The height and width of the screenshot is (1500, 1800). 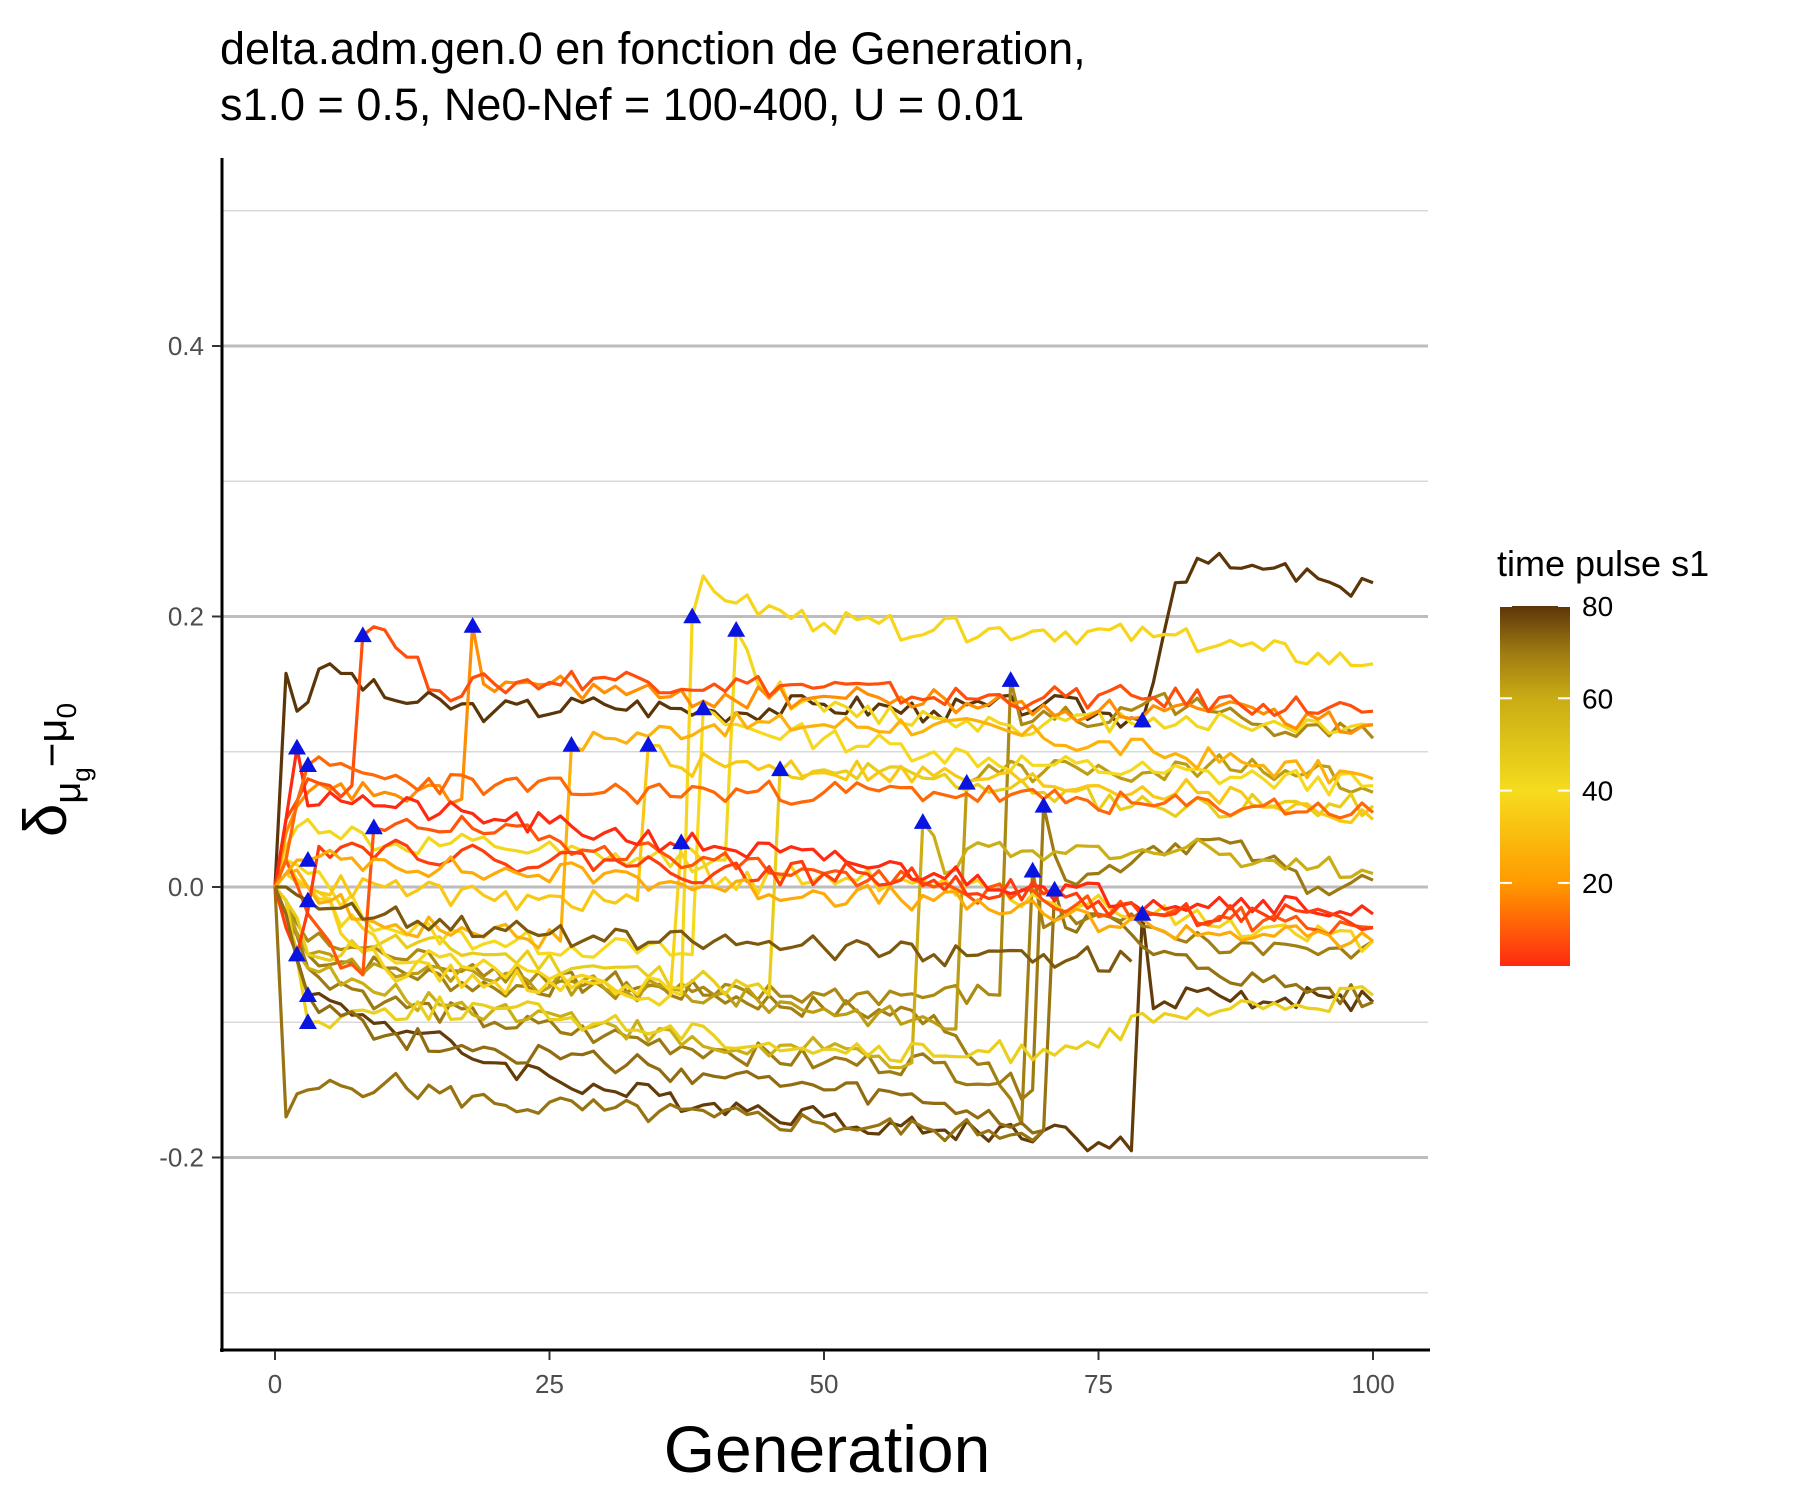 What do you see at coordinates (45, 820) in the screenshot?
I see `y-title-delta: δ` at bounding box center [45, 820].